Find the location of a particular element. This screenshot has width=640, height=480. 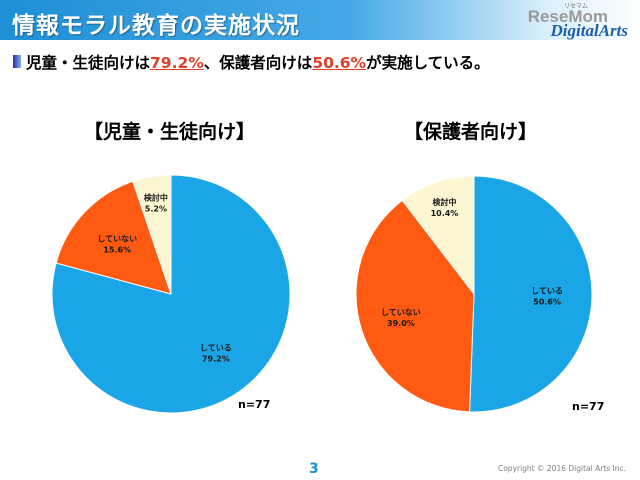

logo-subtext: リセマム is located at coordinates (575, 6).